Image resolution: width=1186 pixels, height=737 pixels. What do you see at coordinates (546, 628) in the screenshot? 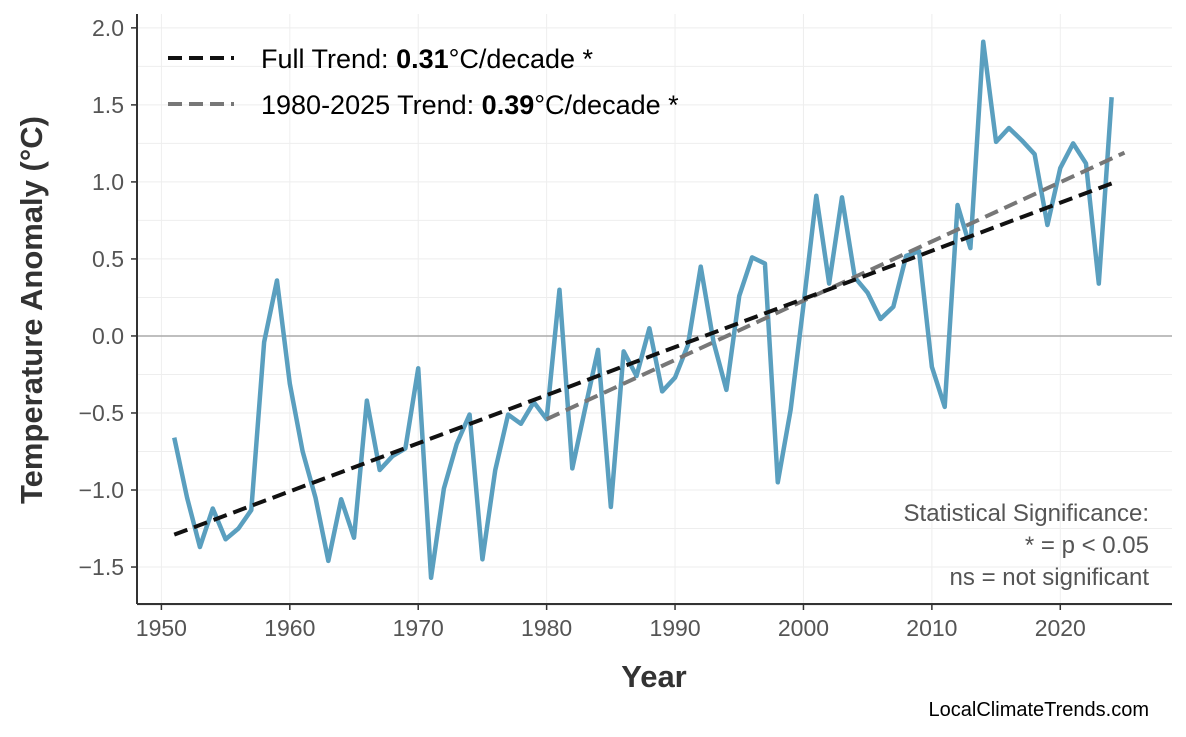
I see `x-tick-label: 1980` at bounding box center [546, 628].